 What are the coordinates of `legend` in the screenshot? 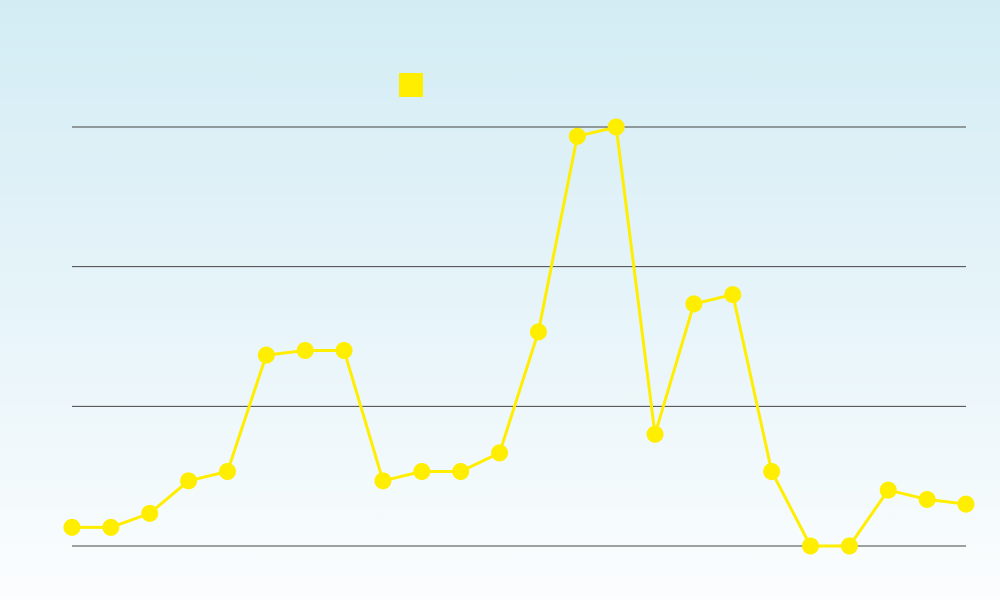 It's located at (411, 85).